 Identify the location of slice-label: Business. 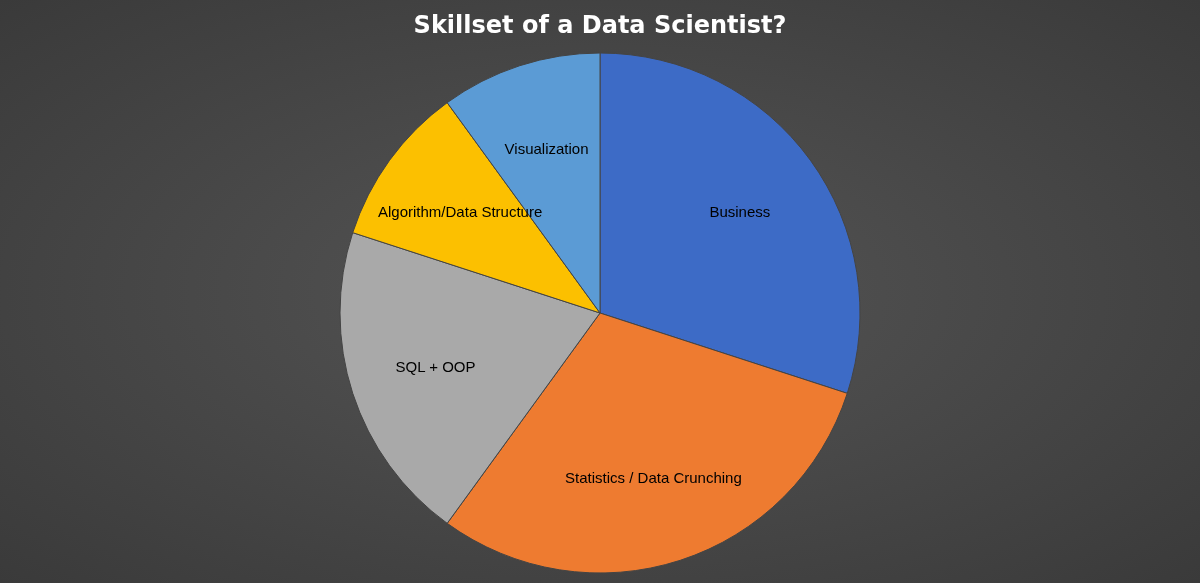
(740, 211).